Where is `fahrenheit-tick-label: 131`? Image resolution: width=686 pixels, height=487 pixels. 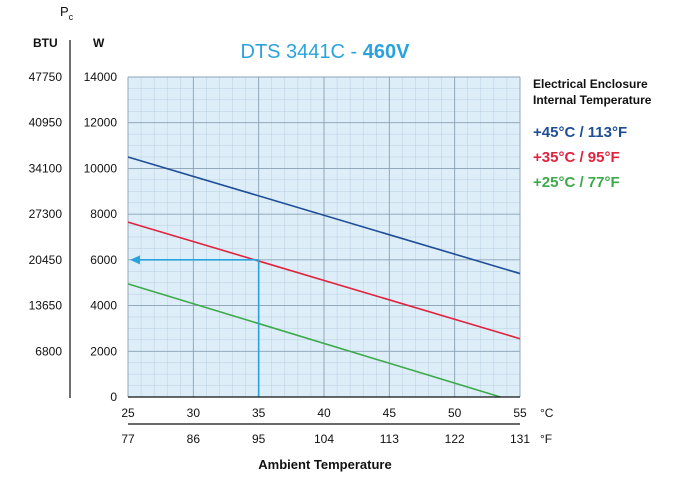
fahrenheit-tick-label: 131 is located at coordinates (520, 439).